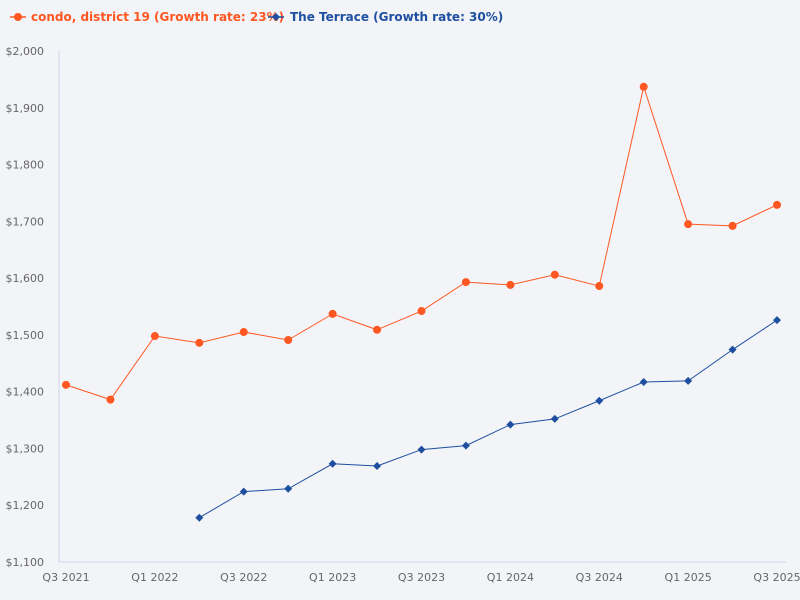 Image resolution: width=800 pixels, height=600 pixels. I want to click on legend-label: The Terrace (Growth rate: 30%), so click(396, 17).